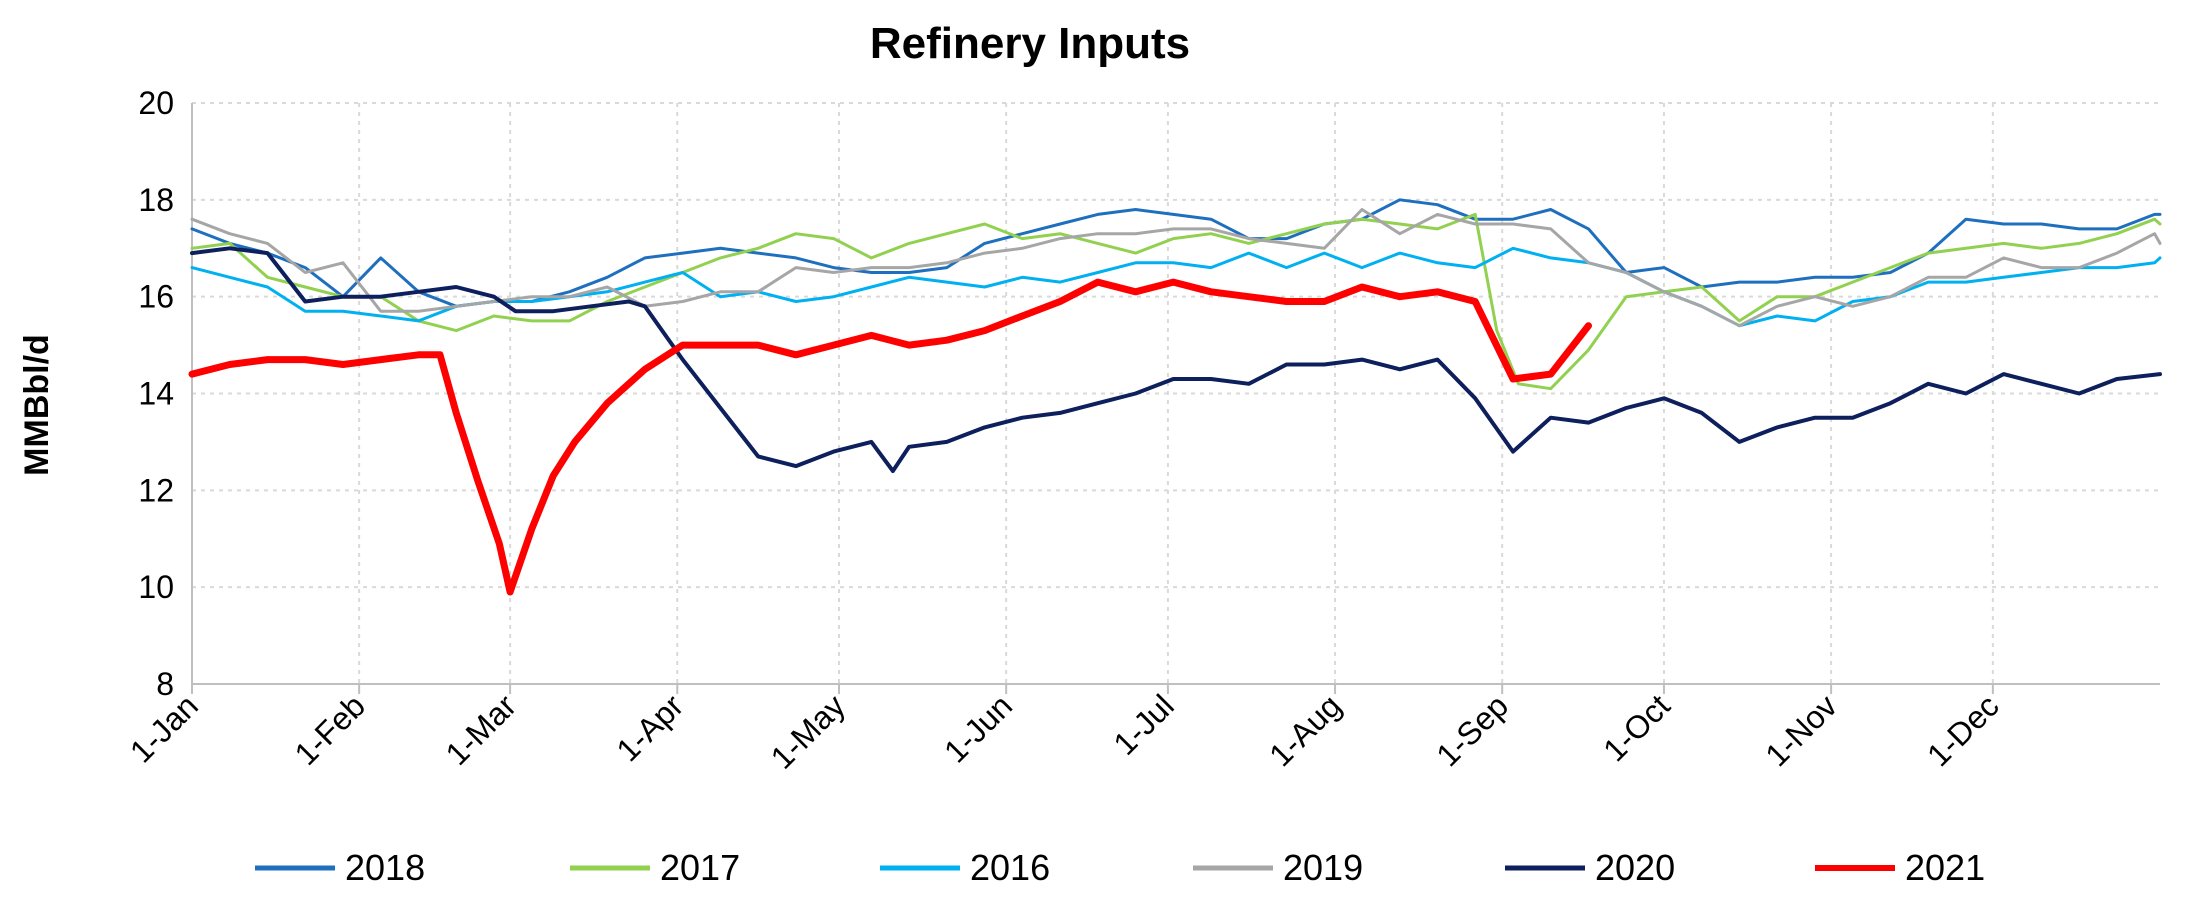 The image size is (2193, 905). What do you see at coordinates (1120, 867) in the screenshot?
I see `legend: 2018 2017 2016 2019 2020 2021` at bounding box center [1120, 867].